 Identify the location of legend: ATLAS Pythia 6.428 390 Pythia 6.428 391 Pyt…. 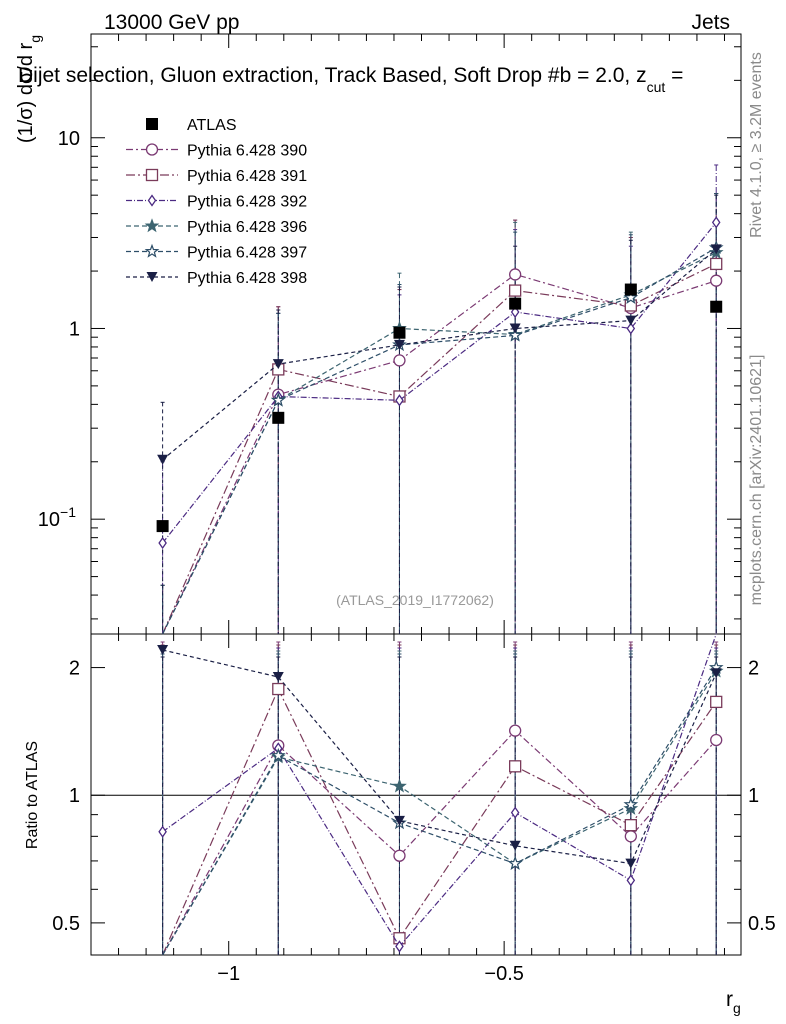
(216, 202).